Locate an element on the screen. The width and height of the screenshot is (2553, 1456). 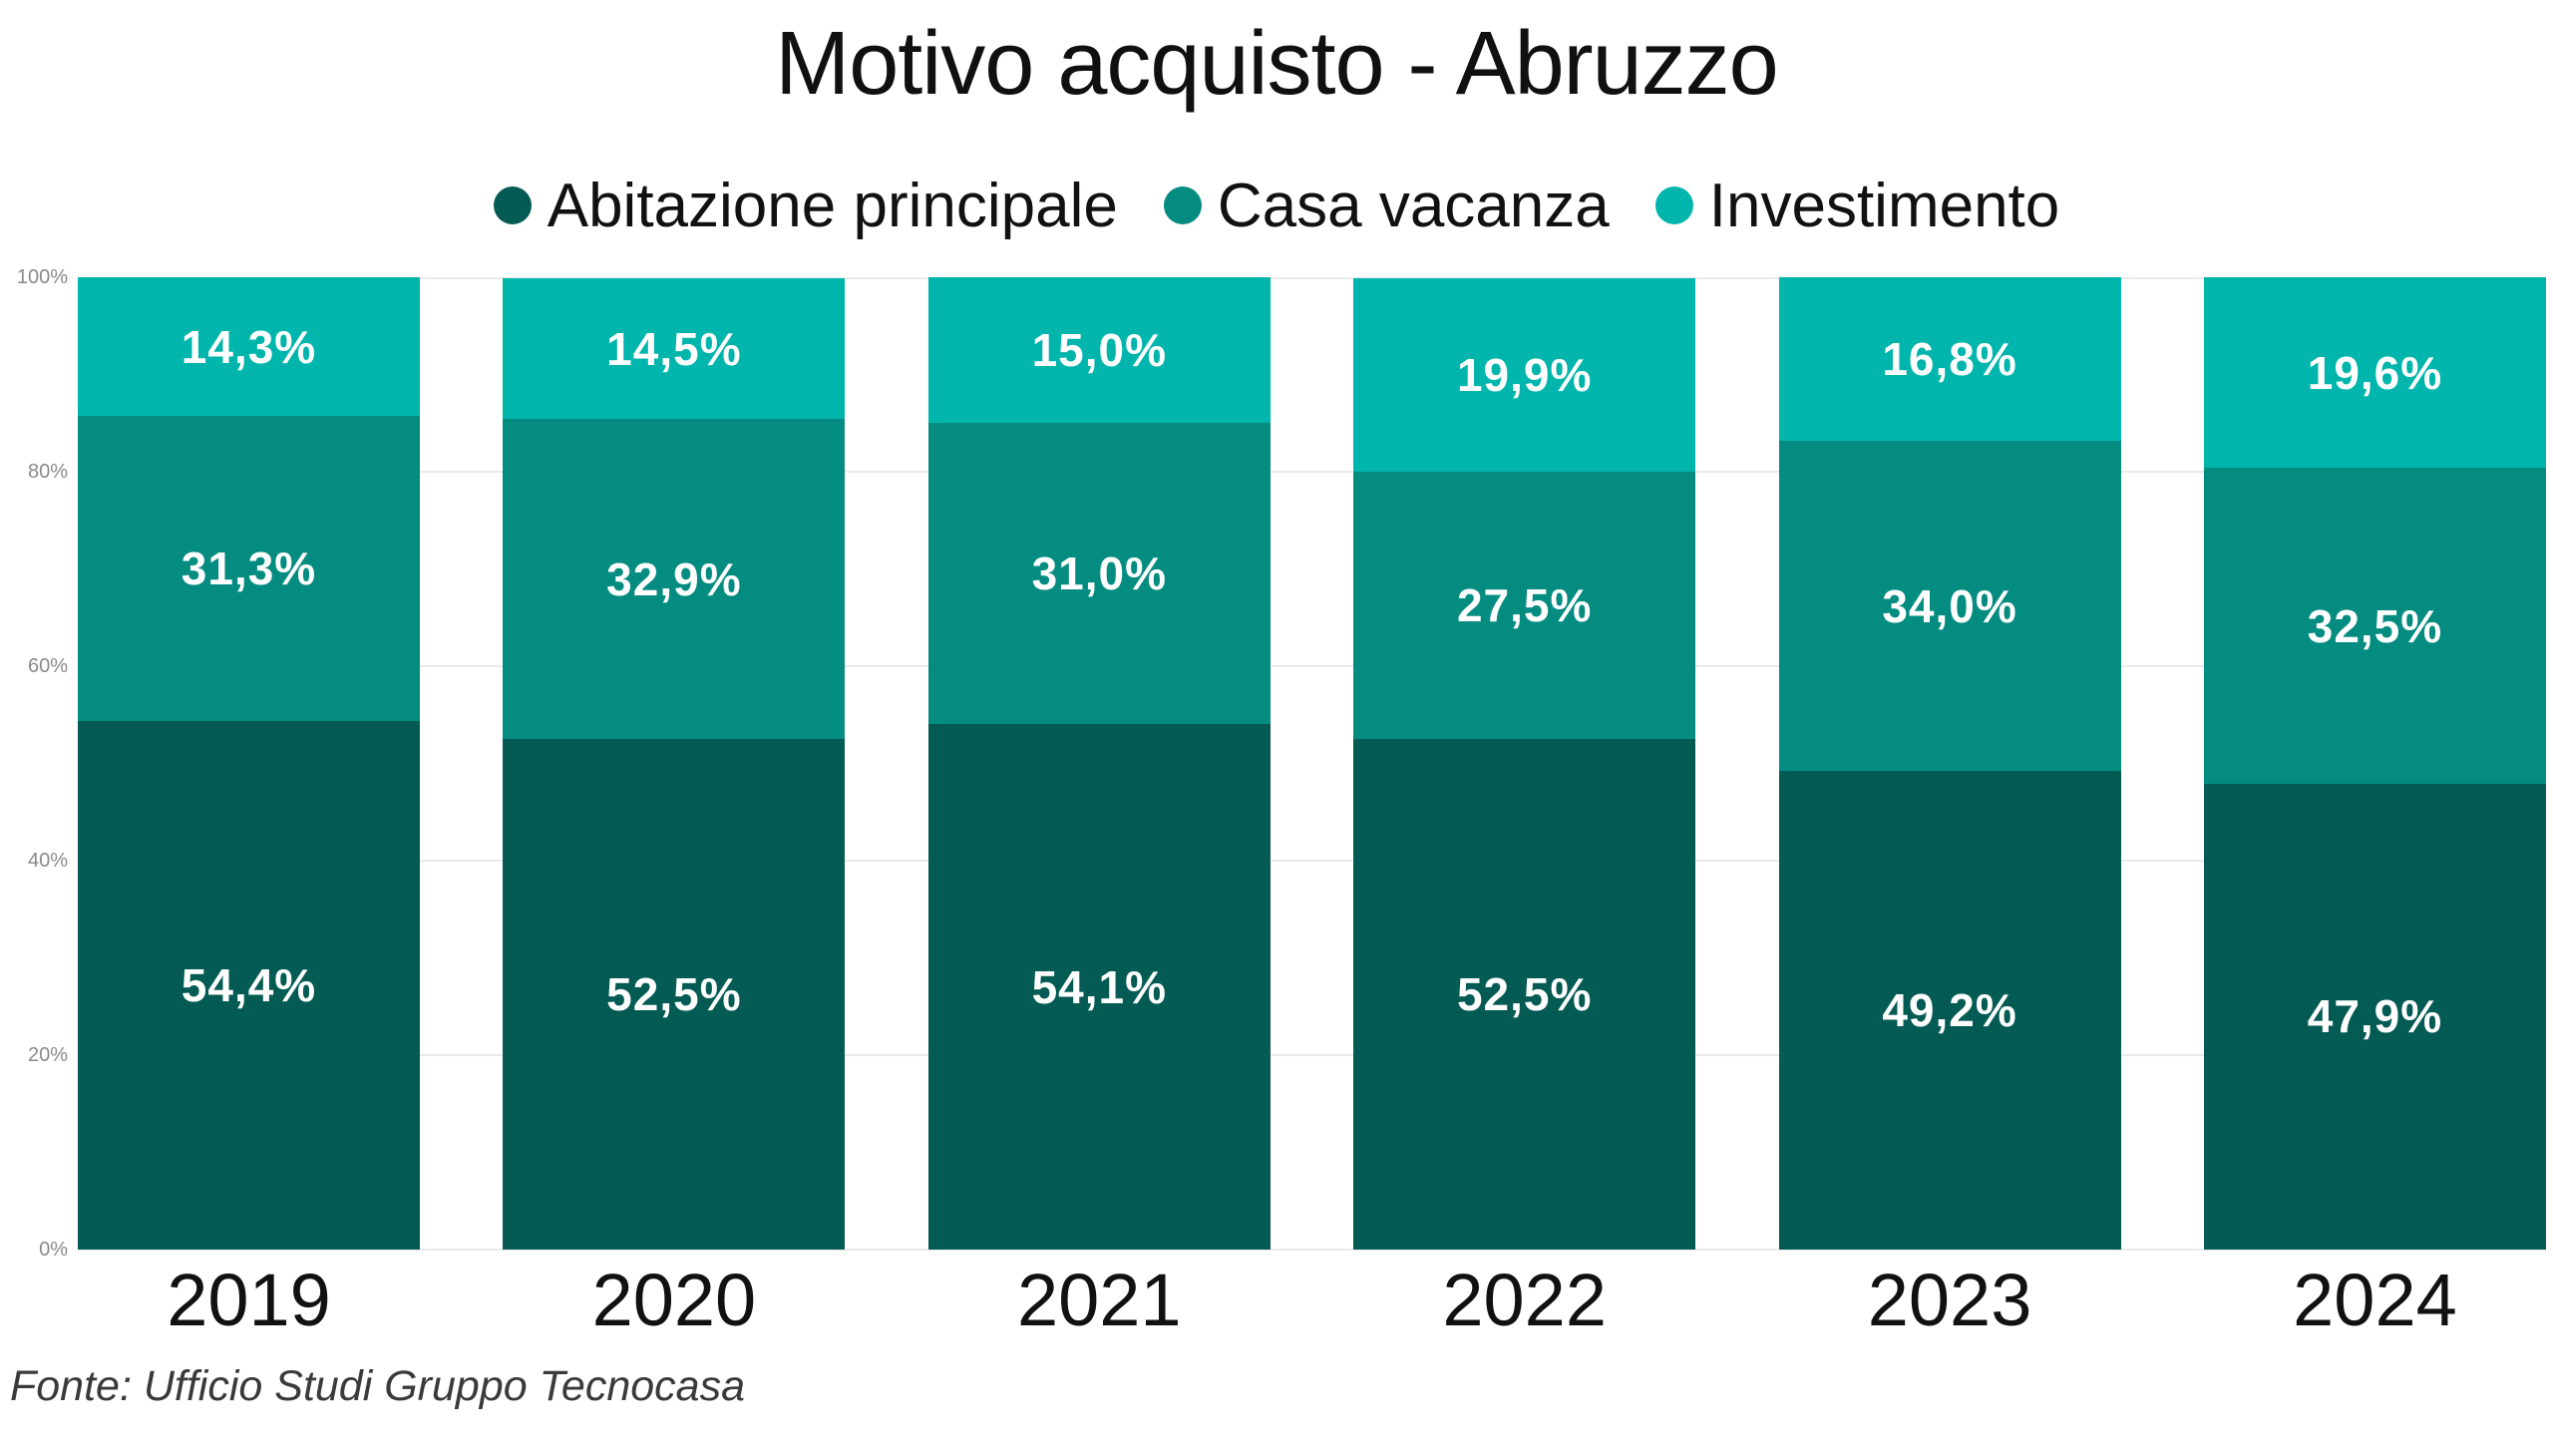
bar-2023-segment-investimento: 16,8% is located at coordinates (1950, 359).